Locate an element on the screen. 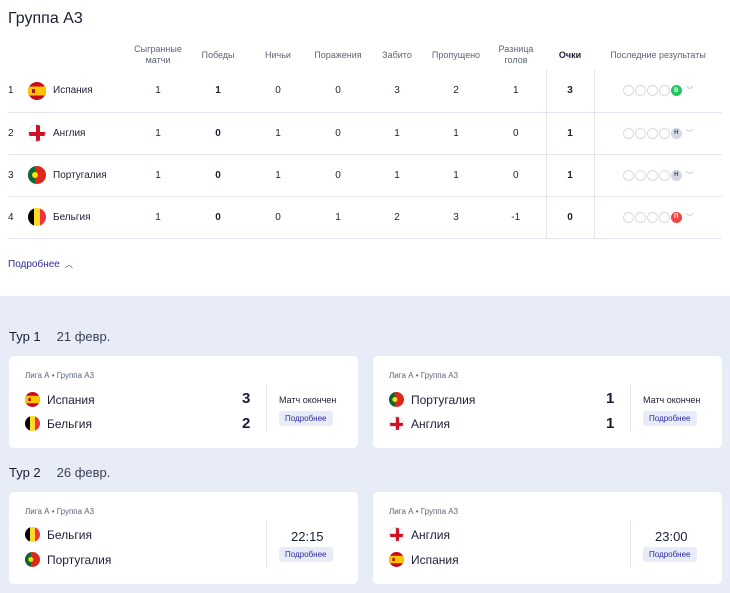  chevron-up-icon: ︿ is located at coordinates (68, 264).